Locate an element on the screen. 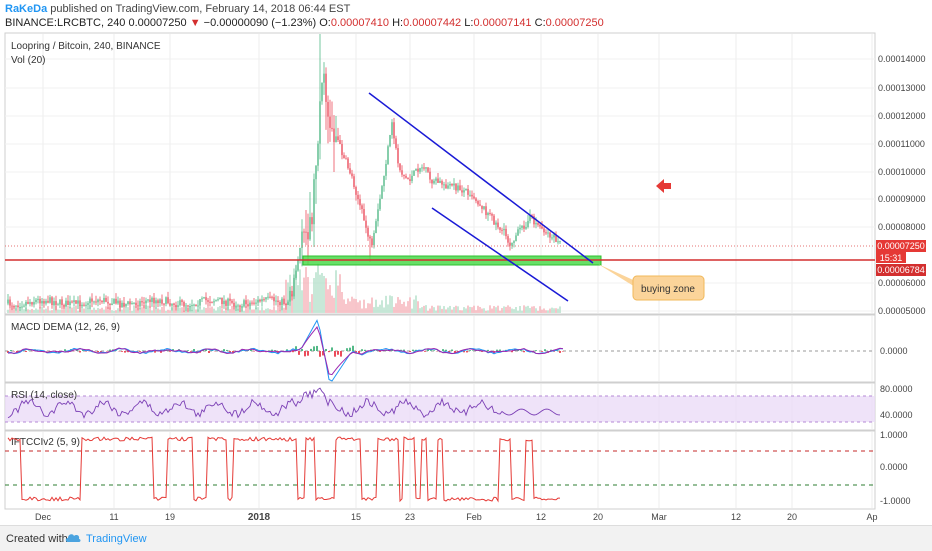  y-tick-label: 0.00008000 is located at coordinates (902, 227).